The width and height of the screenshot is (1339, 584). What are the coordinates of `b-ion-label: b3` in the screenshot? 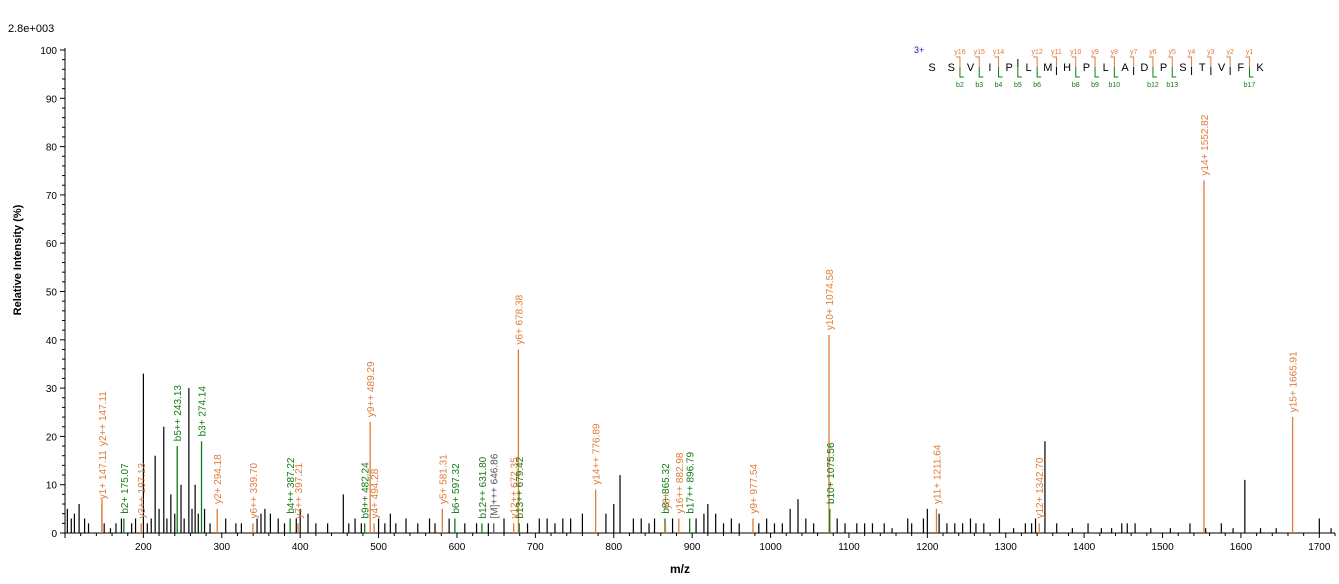 It's located at (979, 85).